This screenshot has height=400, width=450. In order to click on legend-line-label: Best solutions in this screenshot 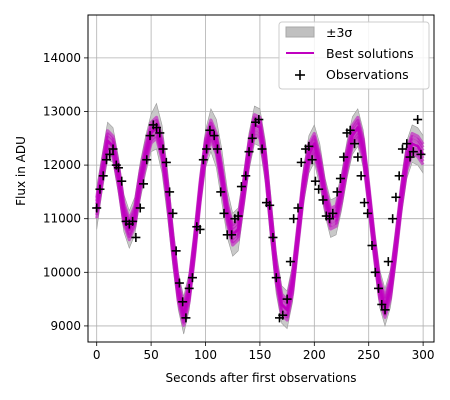, I will do `click(370, 53)`.